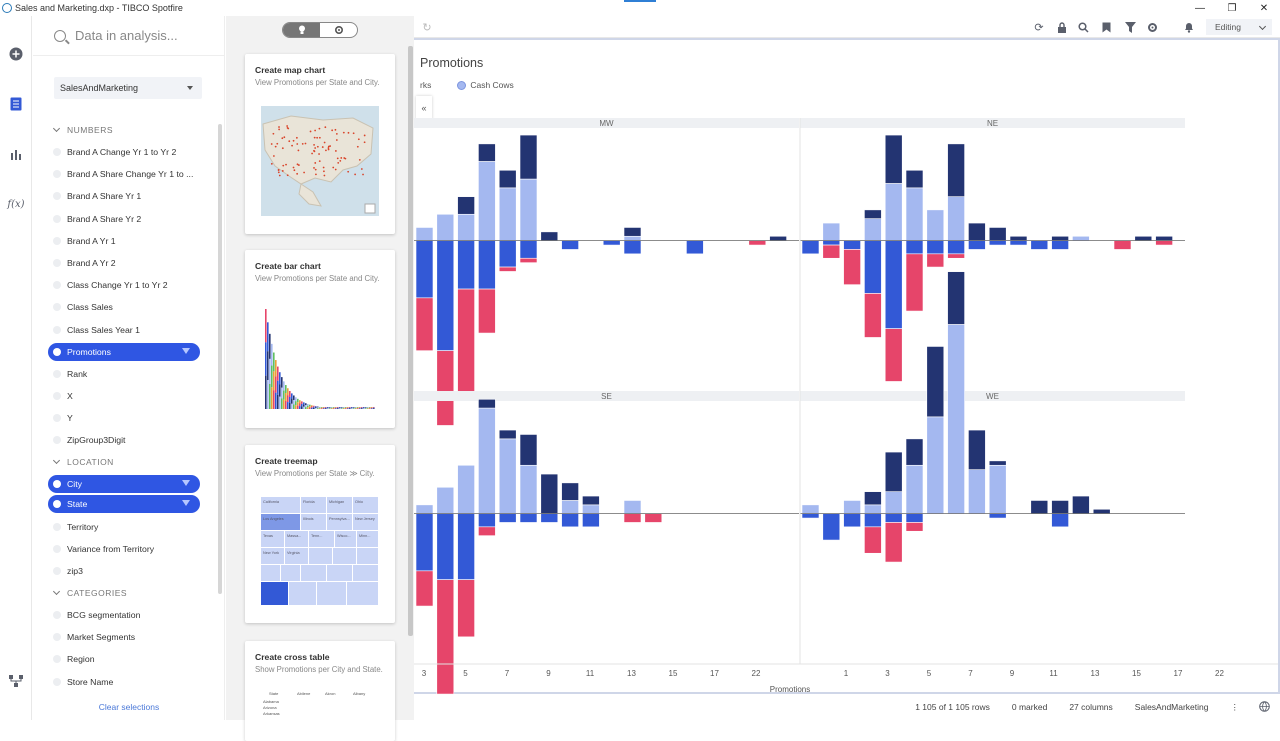  What do you see at coordinates (129, 330) in the screenshot?
I see `column-item-class-sales-year-1: Class Sales Year 1` at bounding box center [129, 330].